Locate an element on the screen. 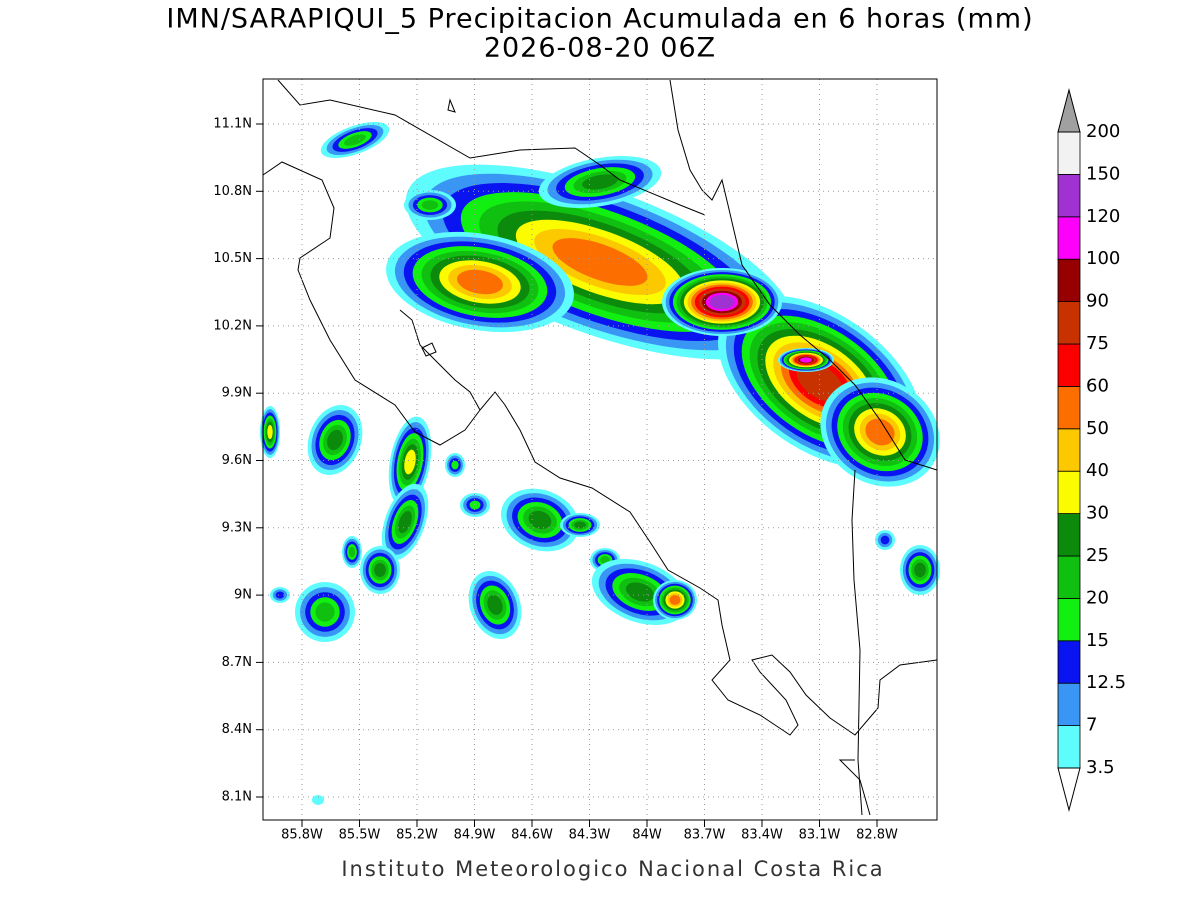 This screenshot has height=900, width=1200. lat-tick-label: 11.1N is located at coordinates (232, 124).